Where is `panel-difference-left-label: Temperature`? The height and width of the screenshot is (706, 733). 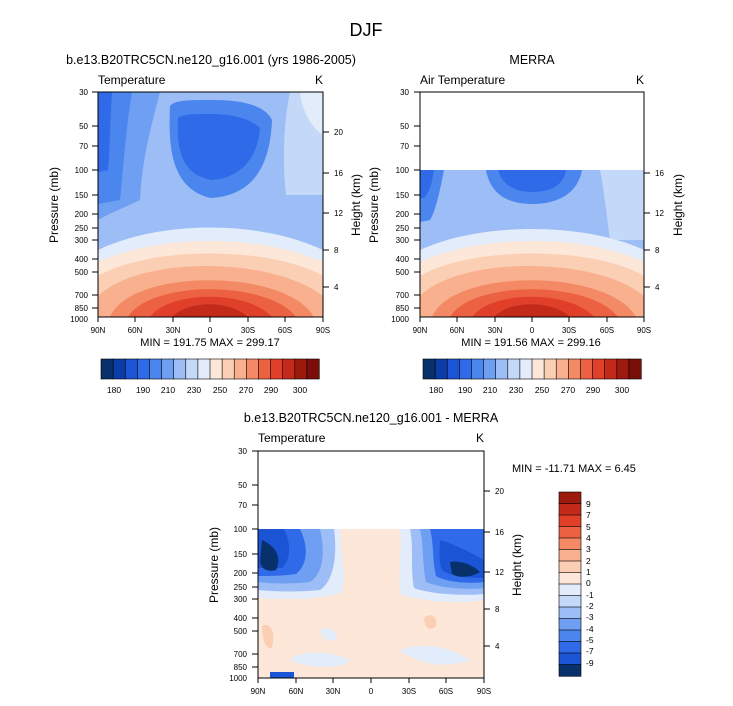
panel-difference-left-label: Temperature is located at coordinates (292, 438).